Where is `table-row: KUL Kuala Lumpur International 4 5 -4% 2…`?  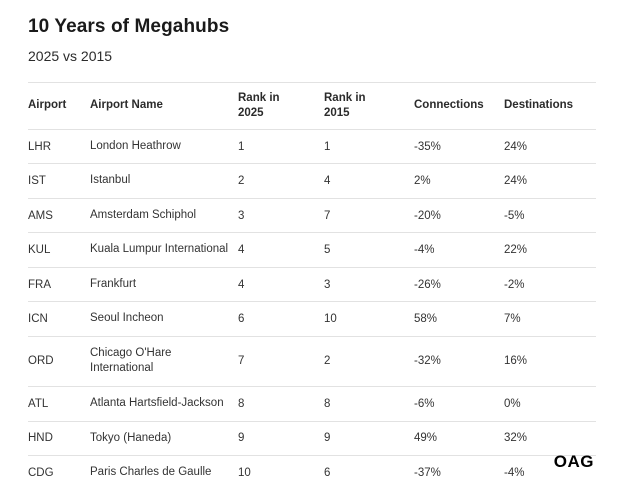
table-row: KUL Kuala Lumpur International 4 5 -4% 2… is located at coordinates (312, 250).